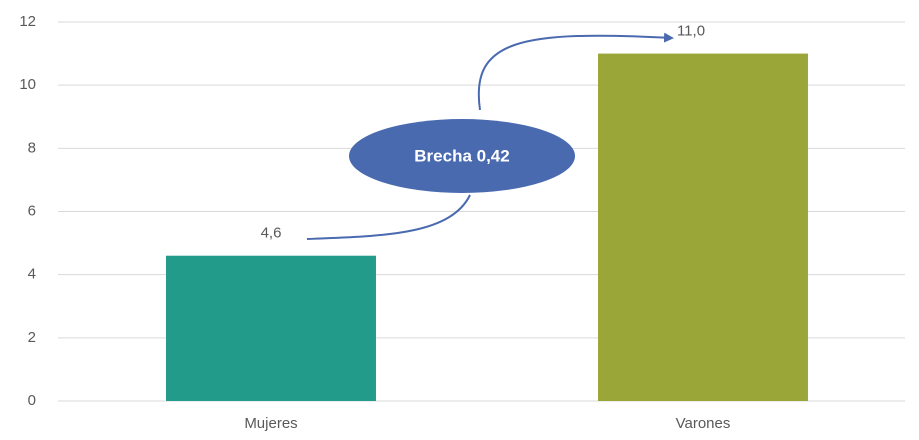  I want to click on annotation-bubble, so click(462, 156).